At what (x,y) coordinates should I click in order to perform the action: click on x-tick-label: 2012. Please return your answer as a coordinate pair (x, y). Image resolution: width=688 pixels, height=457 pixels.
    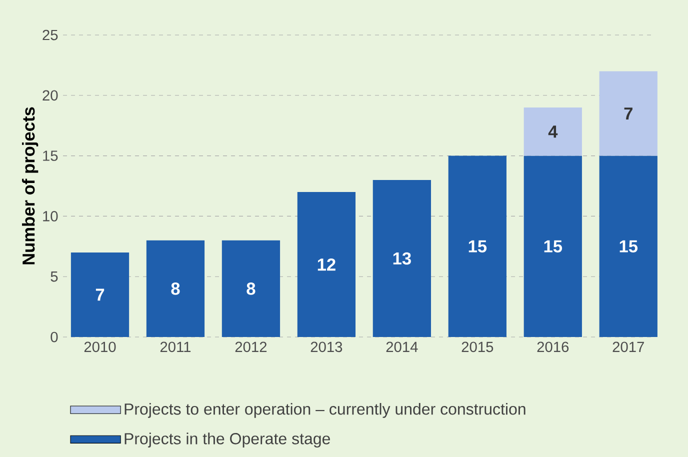
    Looking at the image, I should click on (251, 347).